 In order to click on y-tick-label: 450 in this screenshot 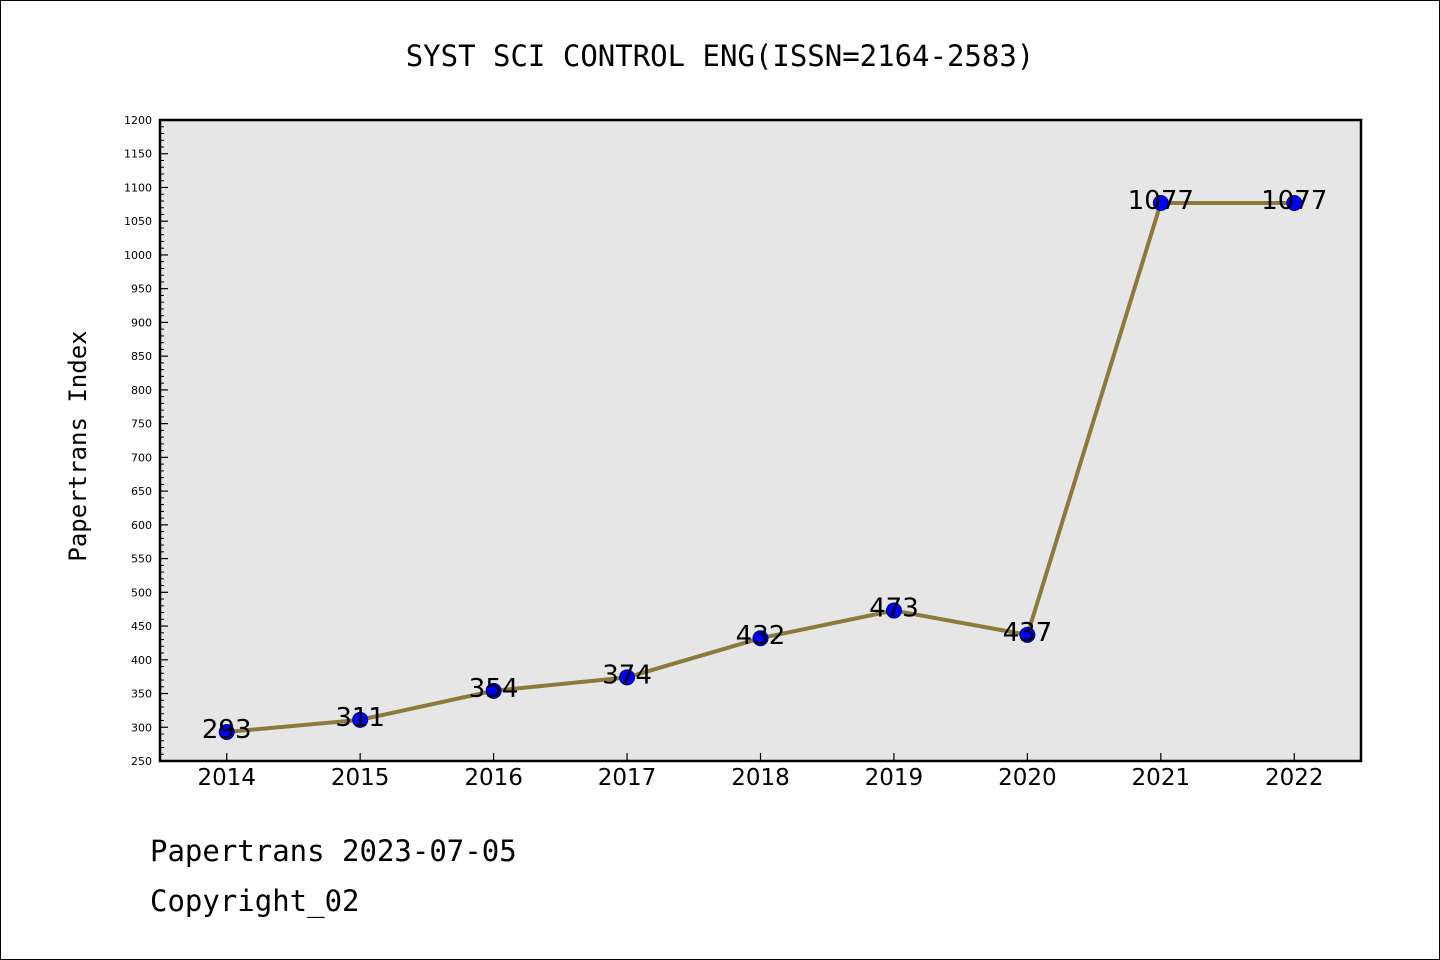, I will do `click(141, 626)`.